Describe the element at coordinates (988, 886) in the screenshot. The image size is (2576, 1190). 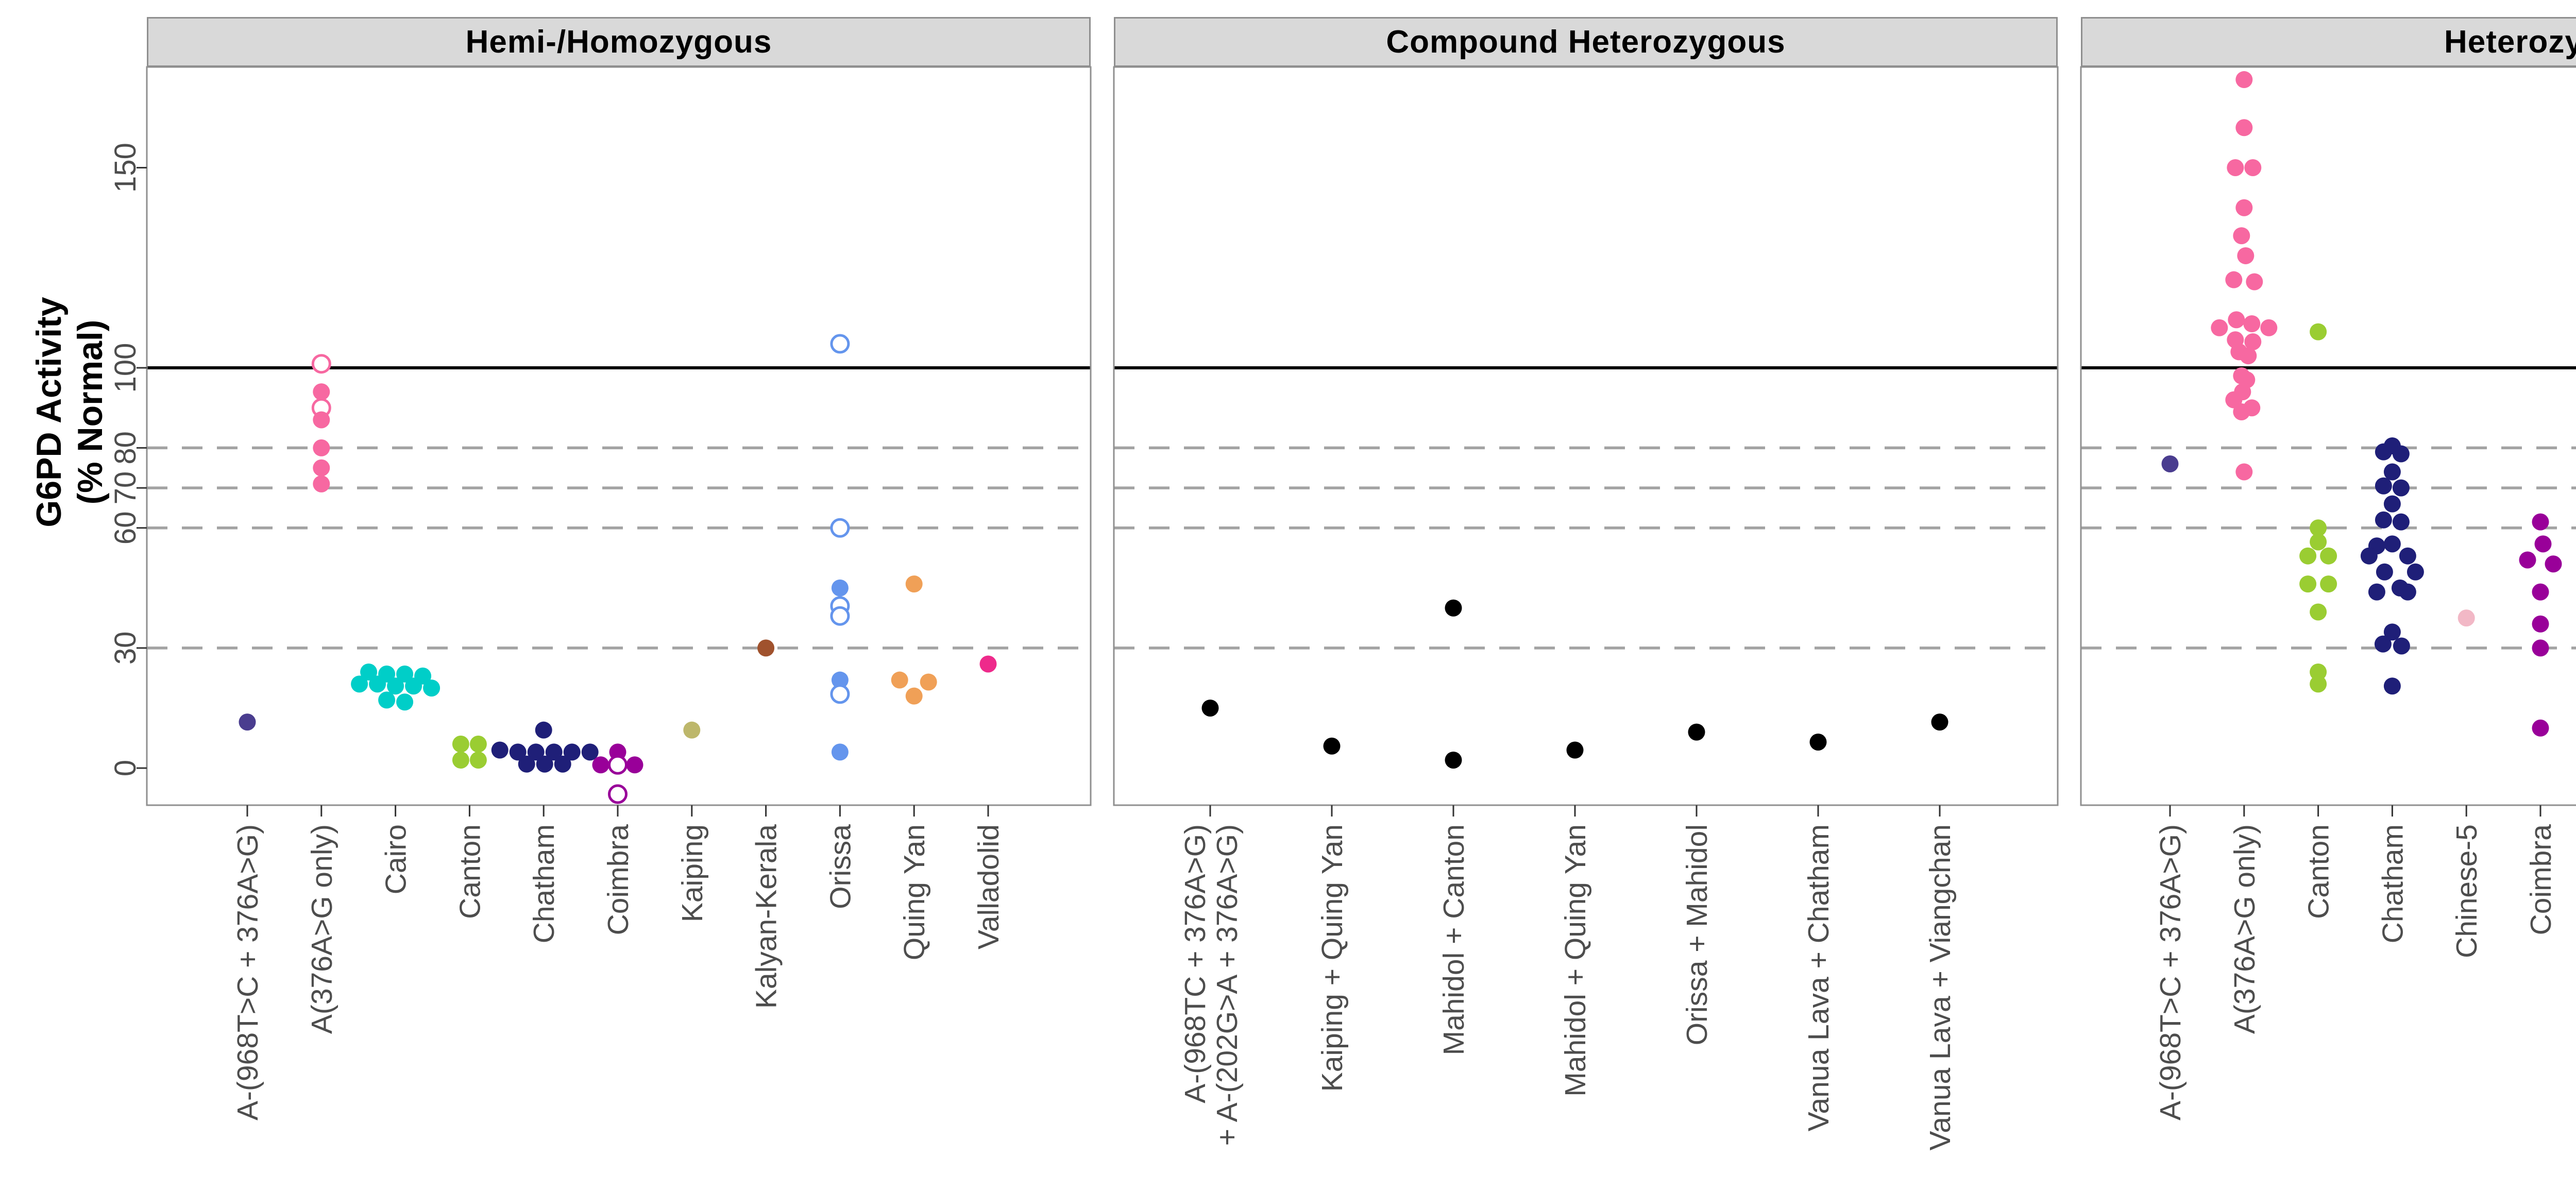
I see `x-tick-label: Valladolid` at that location.